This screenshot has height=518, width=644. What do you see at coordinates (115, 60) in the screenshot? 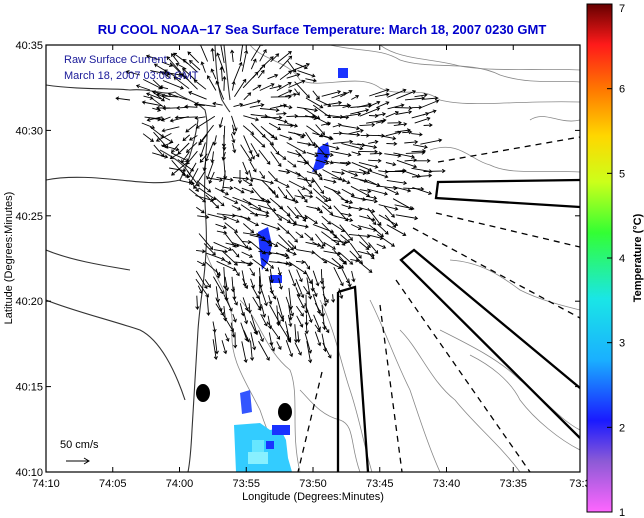
I see `legend-label: Raw Surface Current` at bounding box center [115, 60].